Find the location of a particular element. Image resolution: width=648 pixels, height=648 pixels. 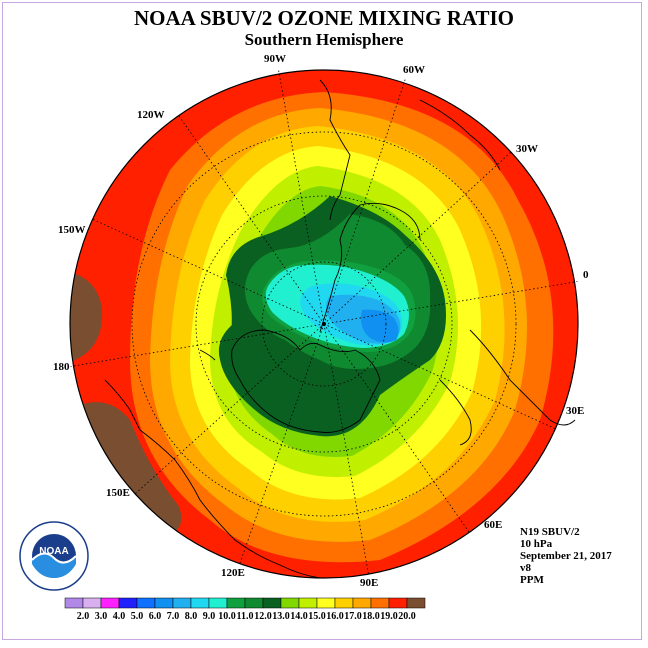

noaa-logo-text: NOAA is located at coordinates (53, 551).